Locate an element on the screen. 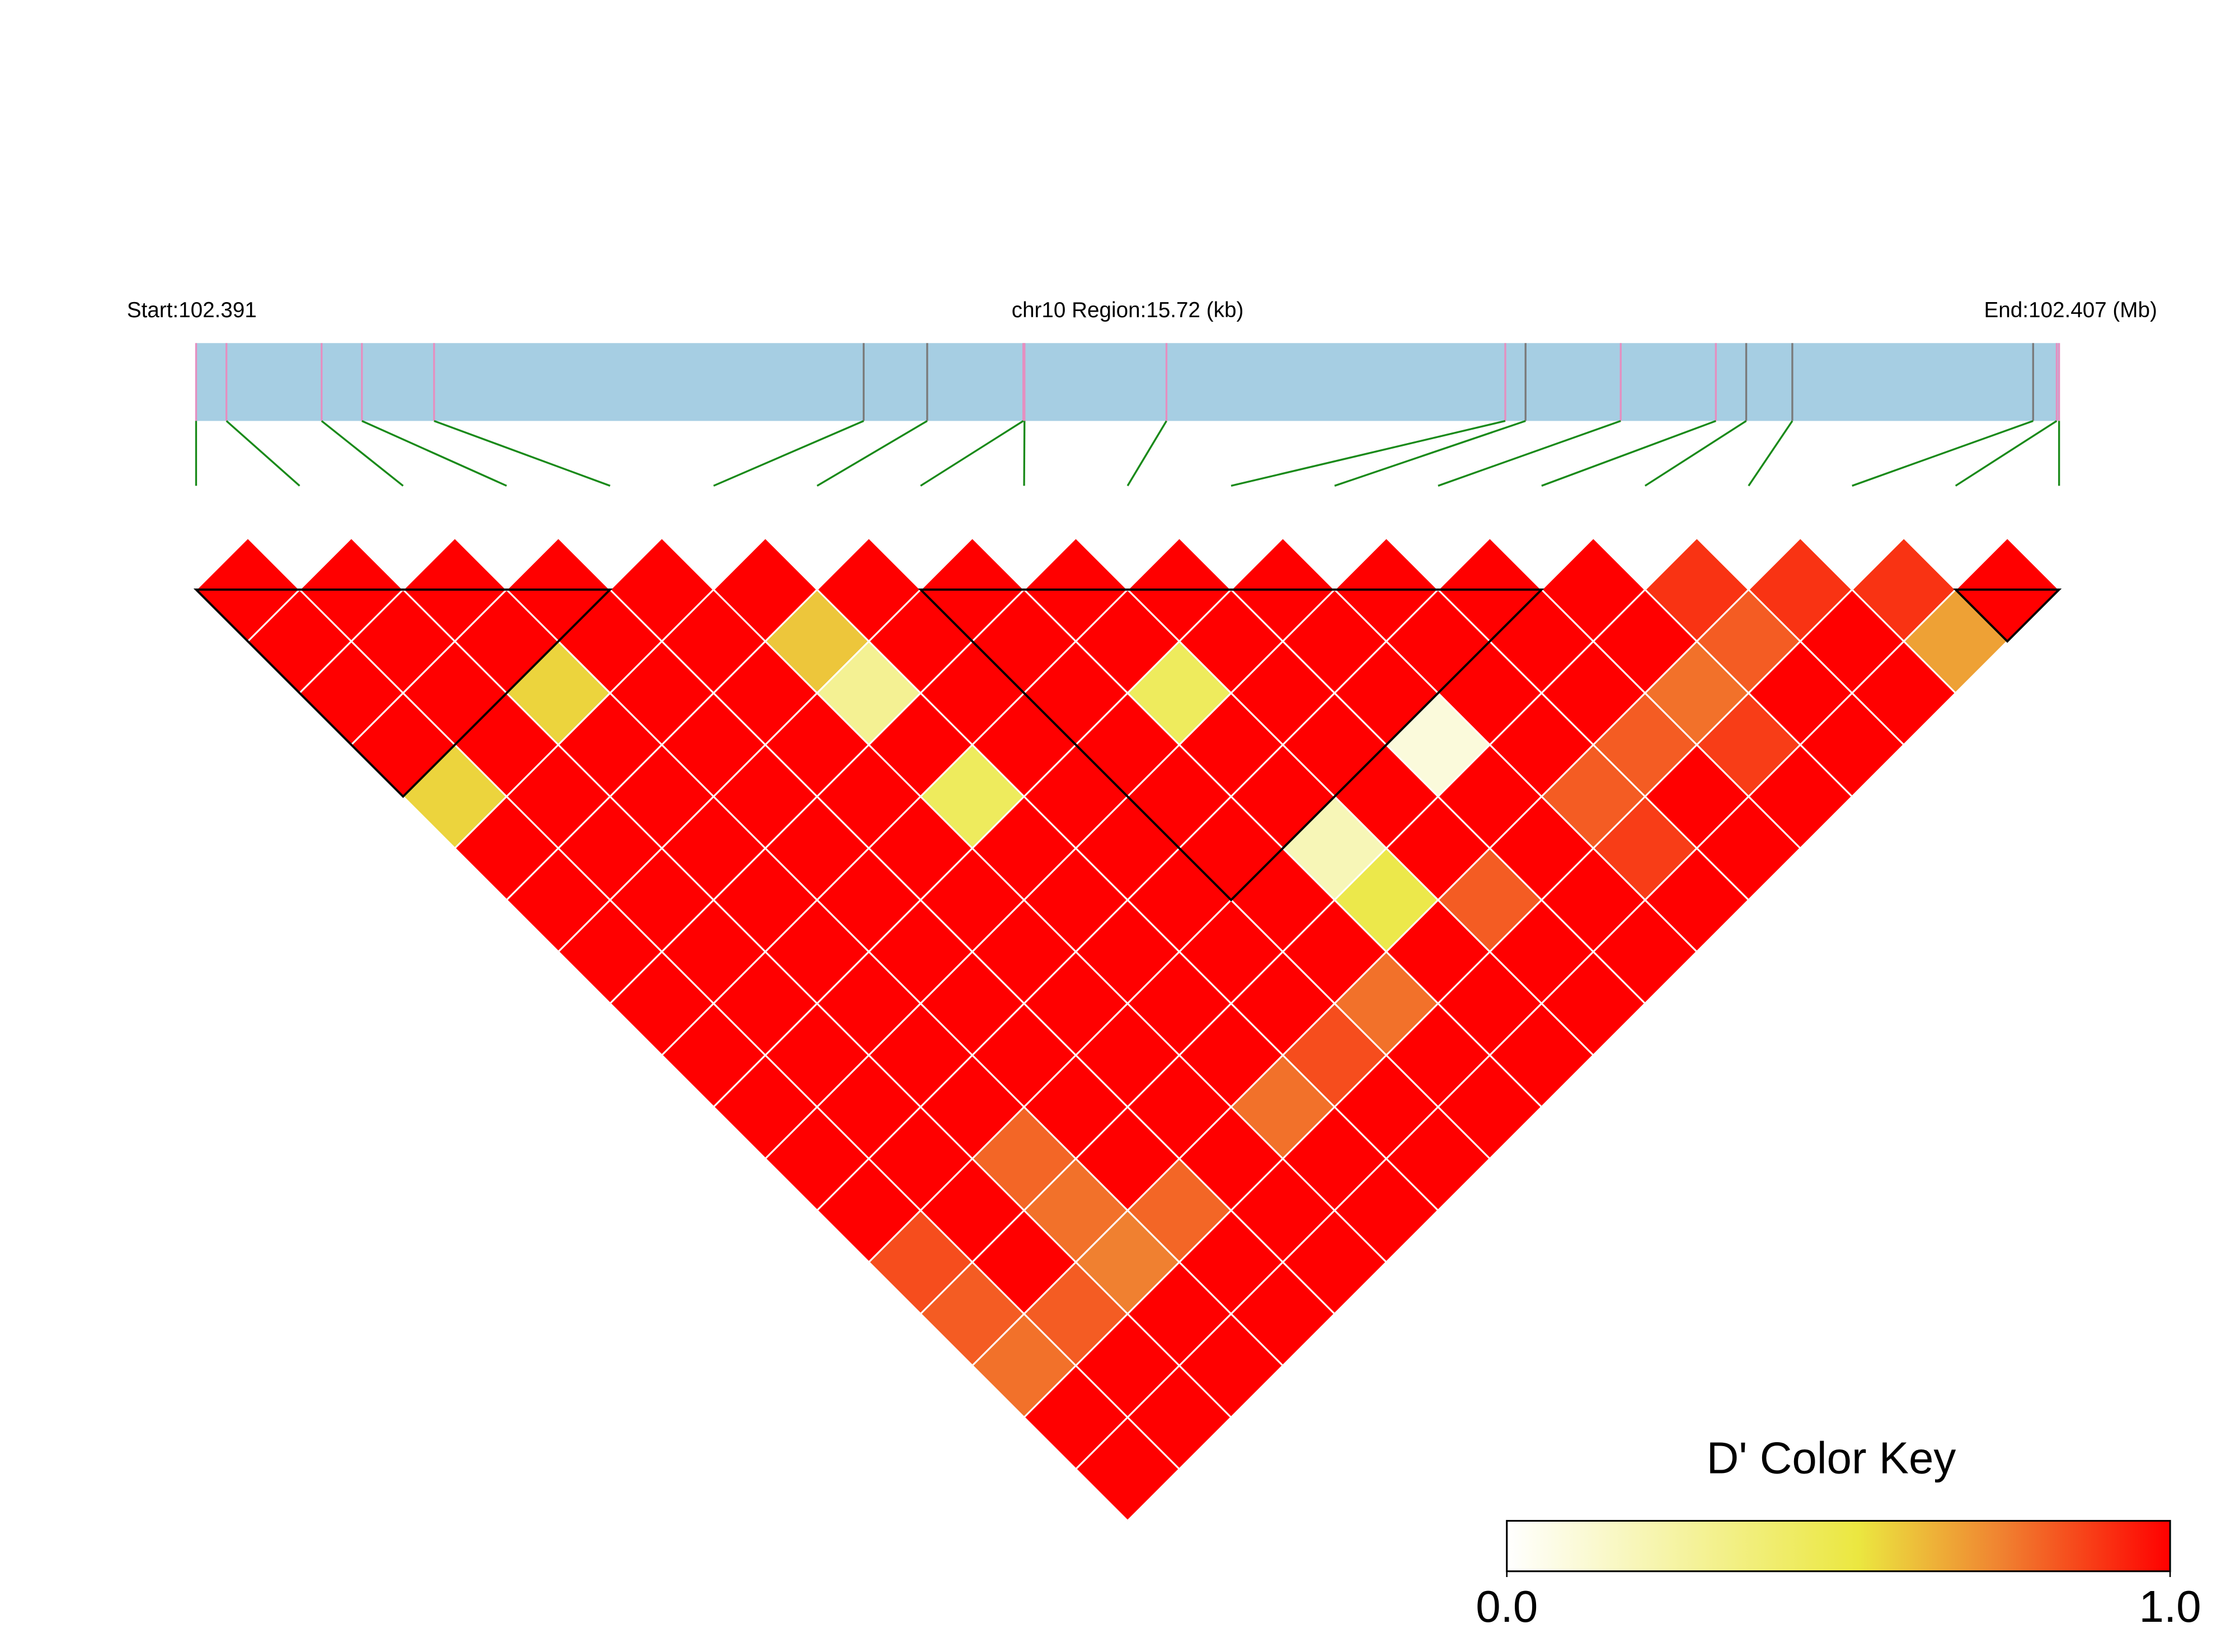  end-label: End:102.407 (Mb) is located at coordinates (2070, 310).